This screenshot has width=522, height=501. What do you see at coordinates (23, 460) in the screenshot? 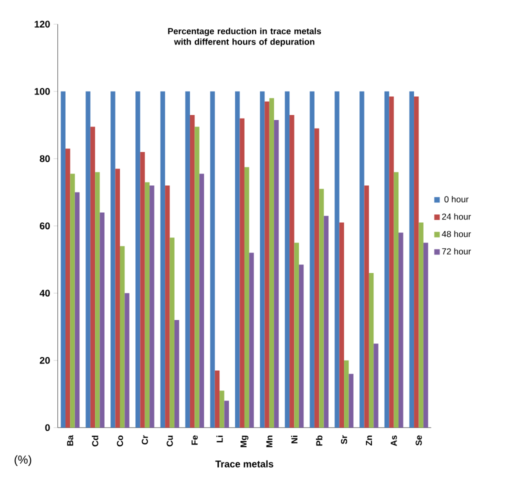
I see `y-axis-title: (%)` at bounding box center [23, 460].